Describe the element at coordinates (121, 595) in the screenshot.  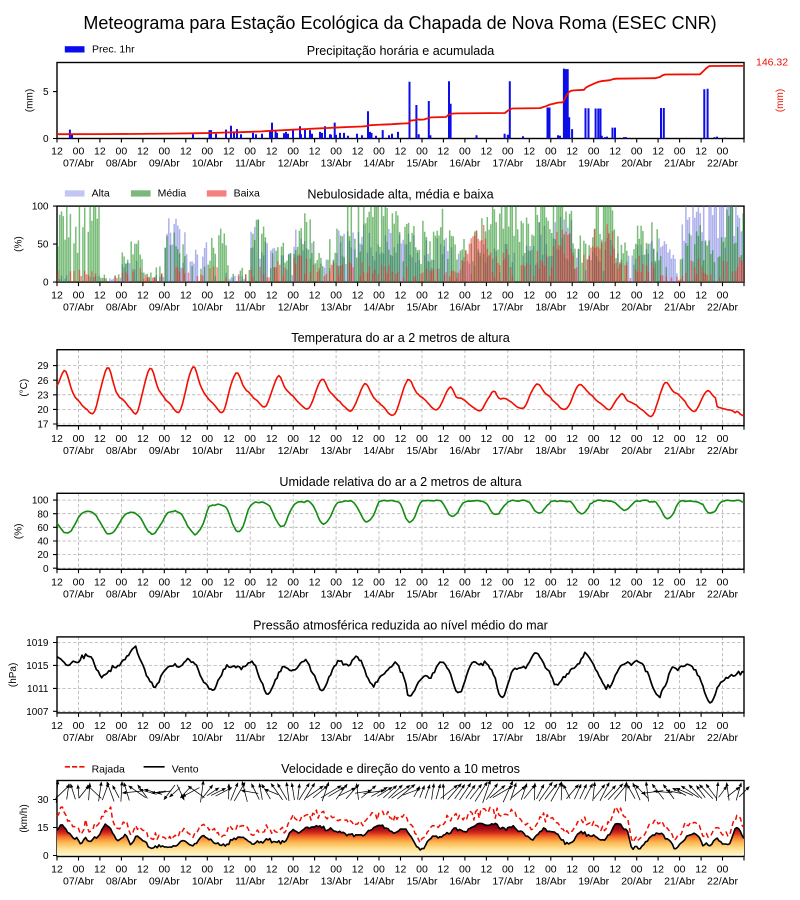
I see `svg-text: 08/Abr` at that location.